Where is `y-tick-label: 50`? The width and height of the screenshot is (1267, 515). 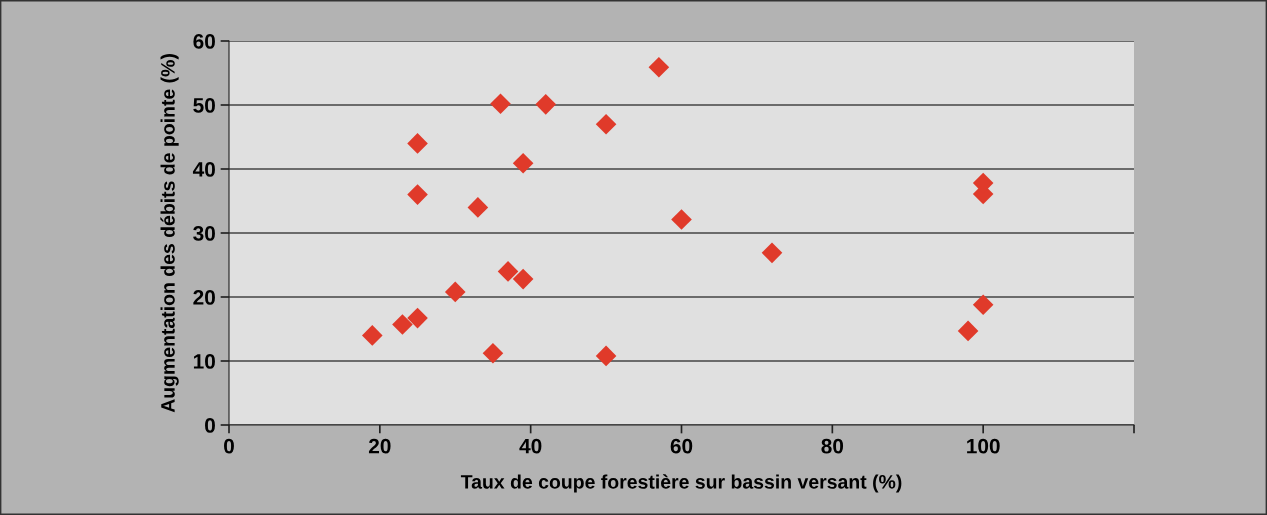 y-tick-label: 50 is located at coordinates (204, 105).